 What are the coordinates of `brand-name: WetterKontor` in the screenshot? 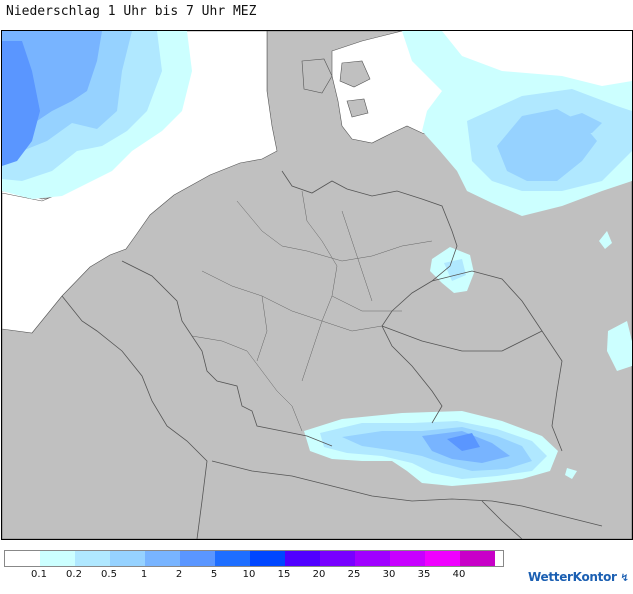 It's located at (572, 577).